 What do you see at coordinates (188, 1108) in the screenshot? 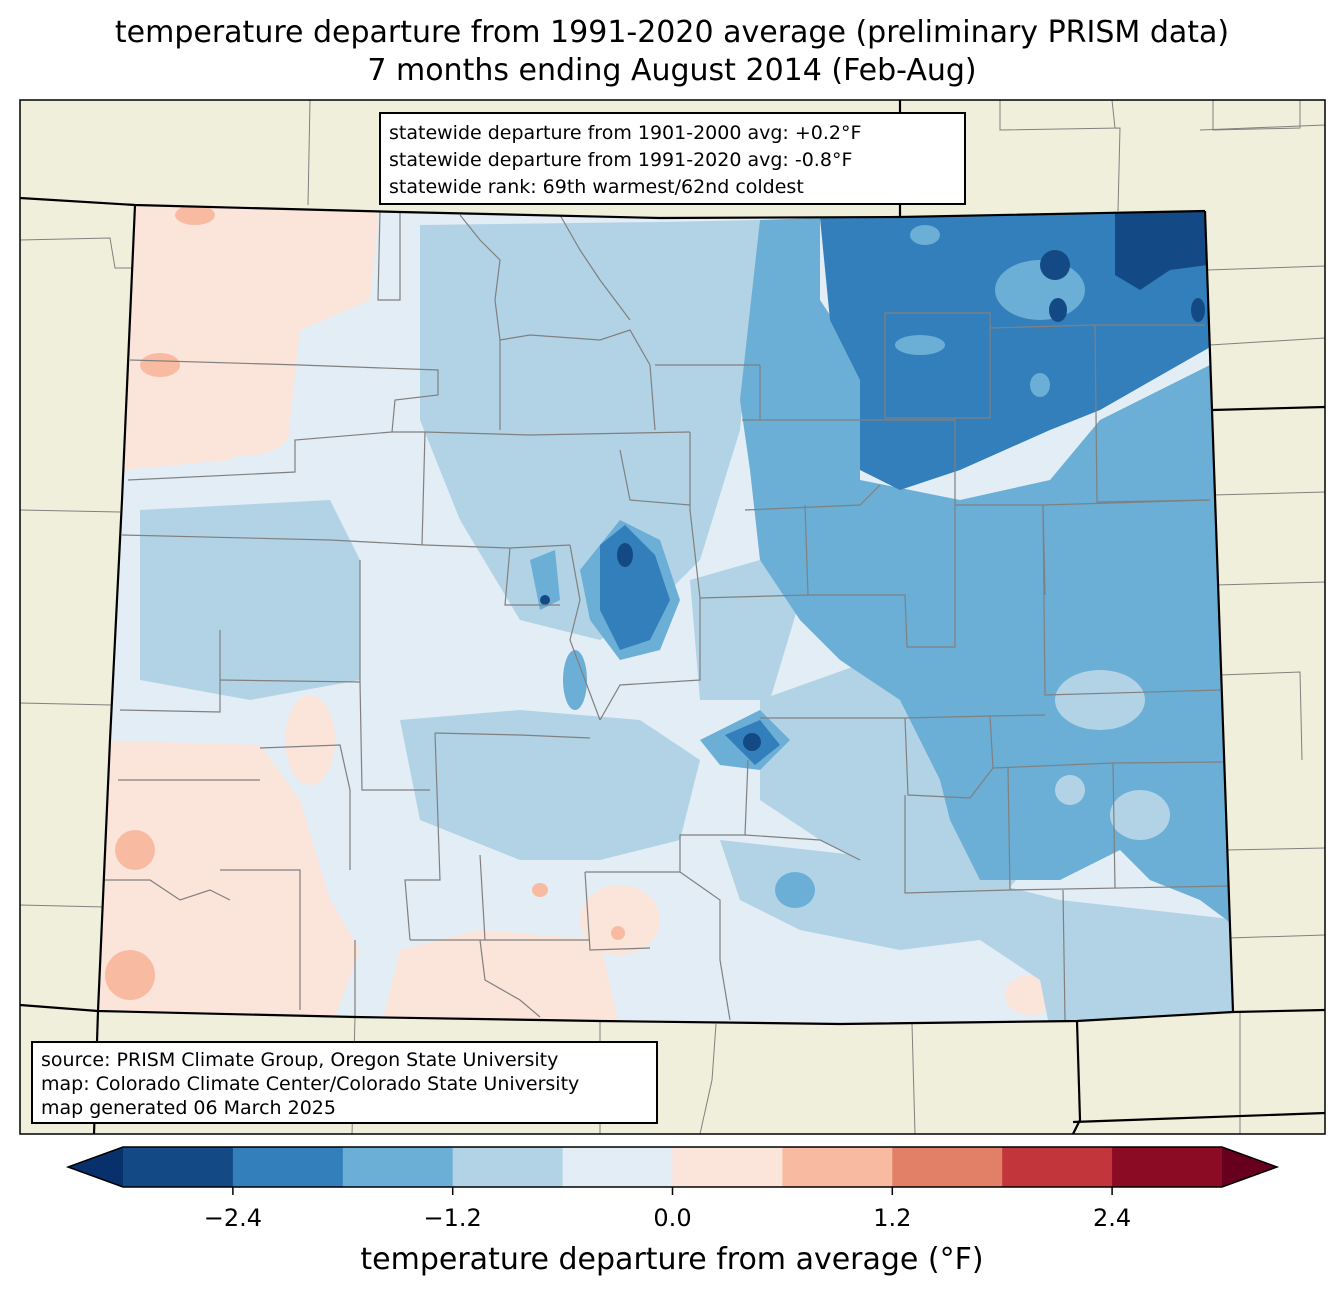
I see `generated-date-line: map generated 06 March 2025` at bounding box center [188, 1108].